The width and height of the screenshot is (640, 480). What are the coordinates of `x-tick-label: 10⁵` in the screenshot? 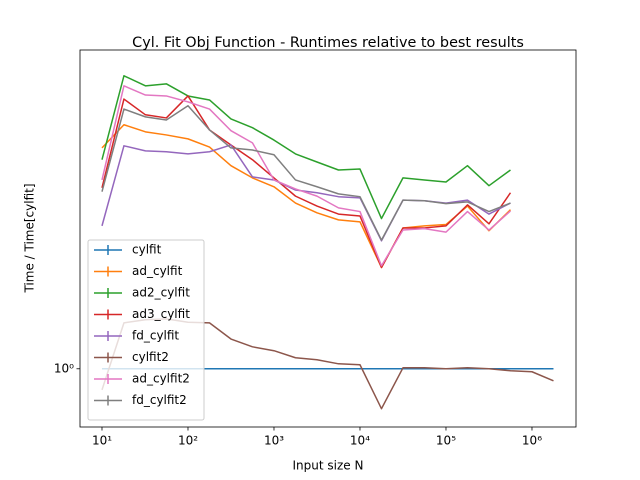 It's located at (446, 441).